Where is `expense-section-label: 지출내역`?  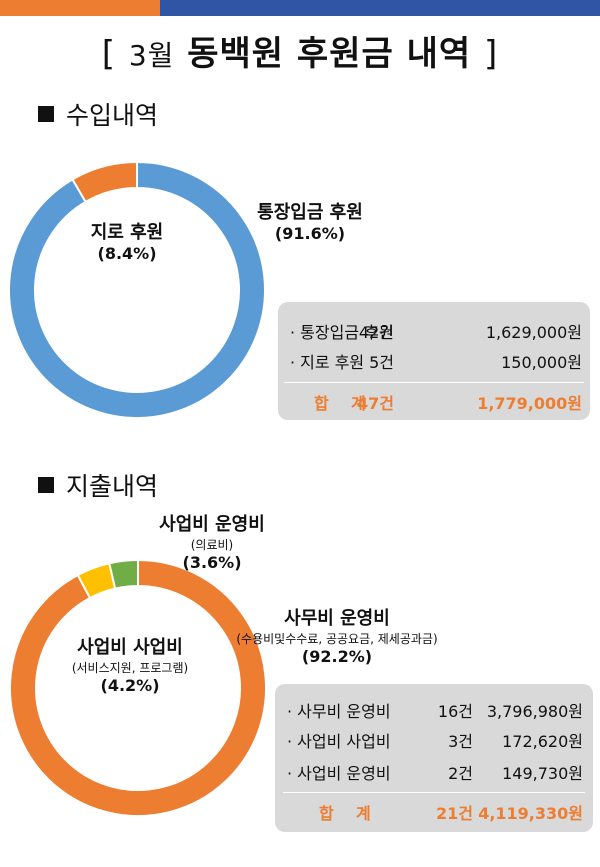
expense-section-label: 지출내역 is located at coordinates (112, 486).